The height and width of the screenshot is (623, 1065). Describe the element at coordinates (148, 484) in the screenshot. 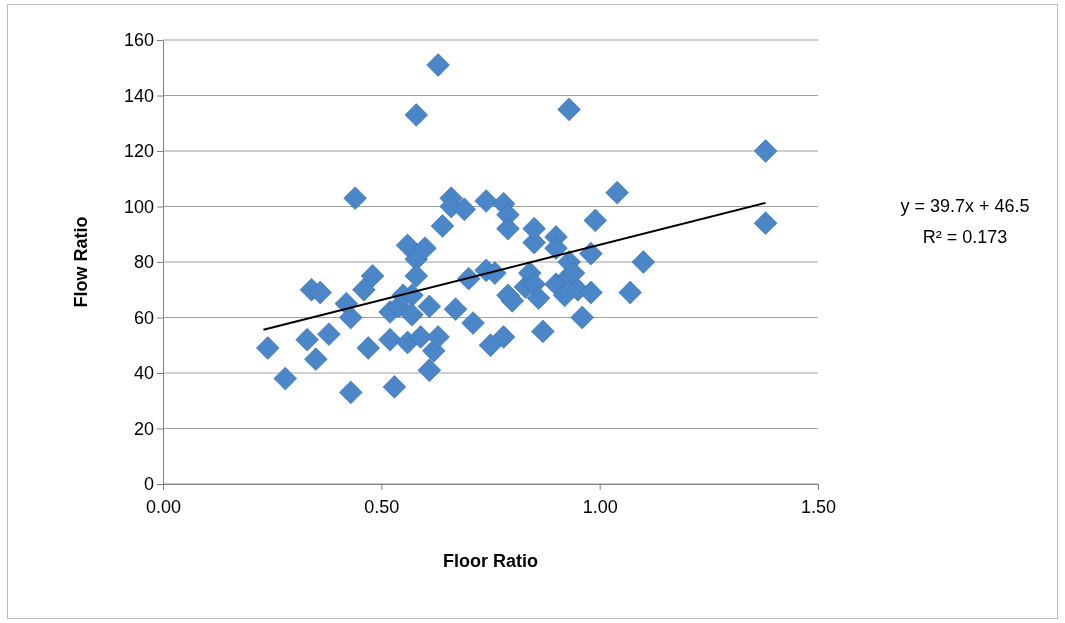

I see `y-tick-label: 0` at that location.